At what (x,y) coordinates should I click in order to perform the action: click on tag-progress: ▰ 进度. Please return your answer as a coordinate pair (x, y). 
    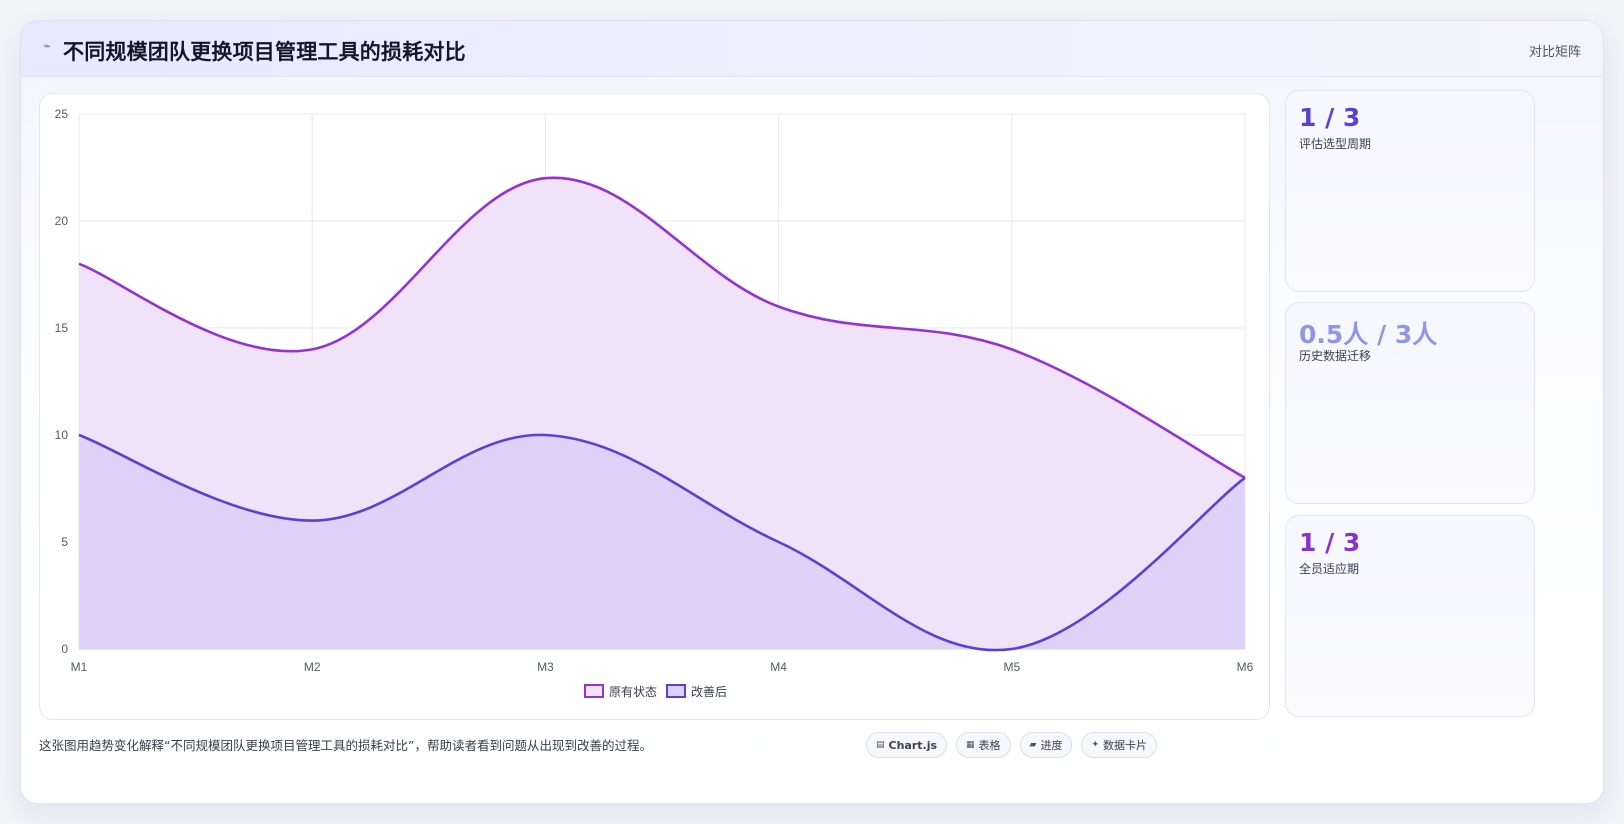
    Looking at the image, I should click on (1046, 745).